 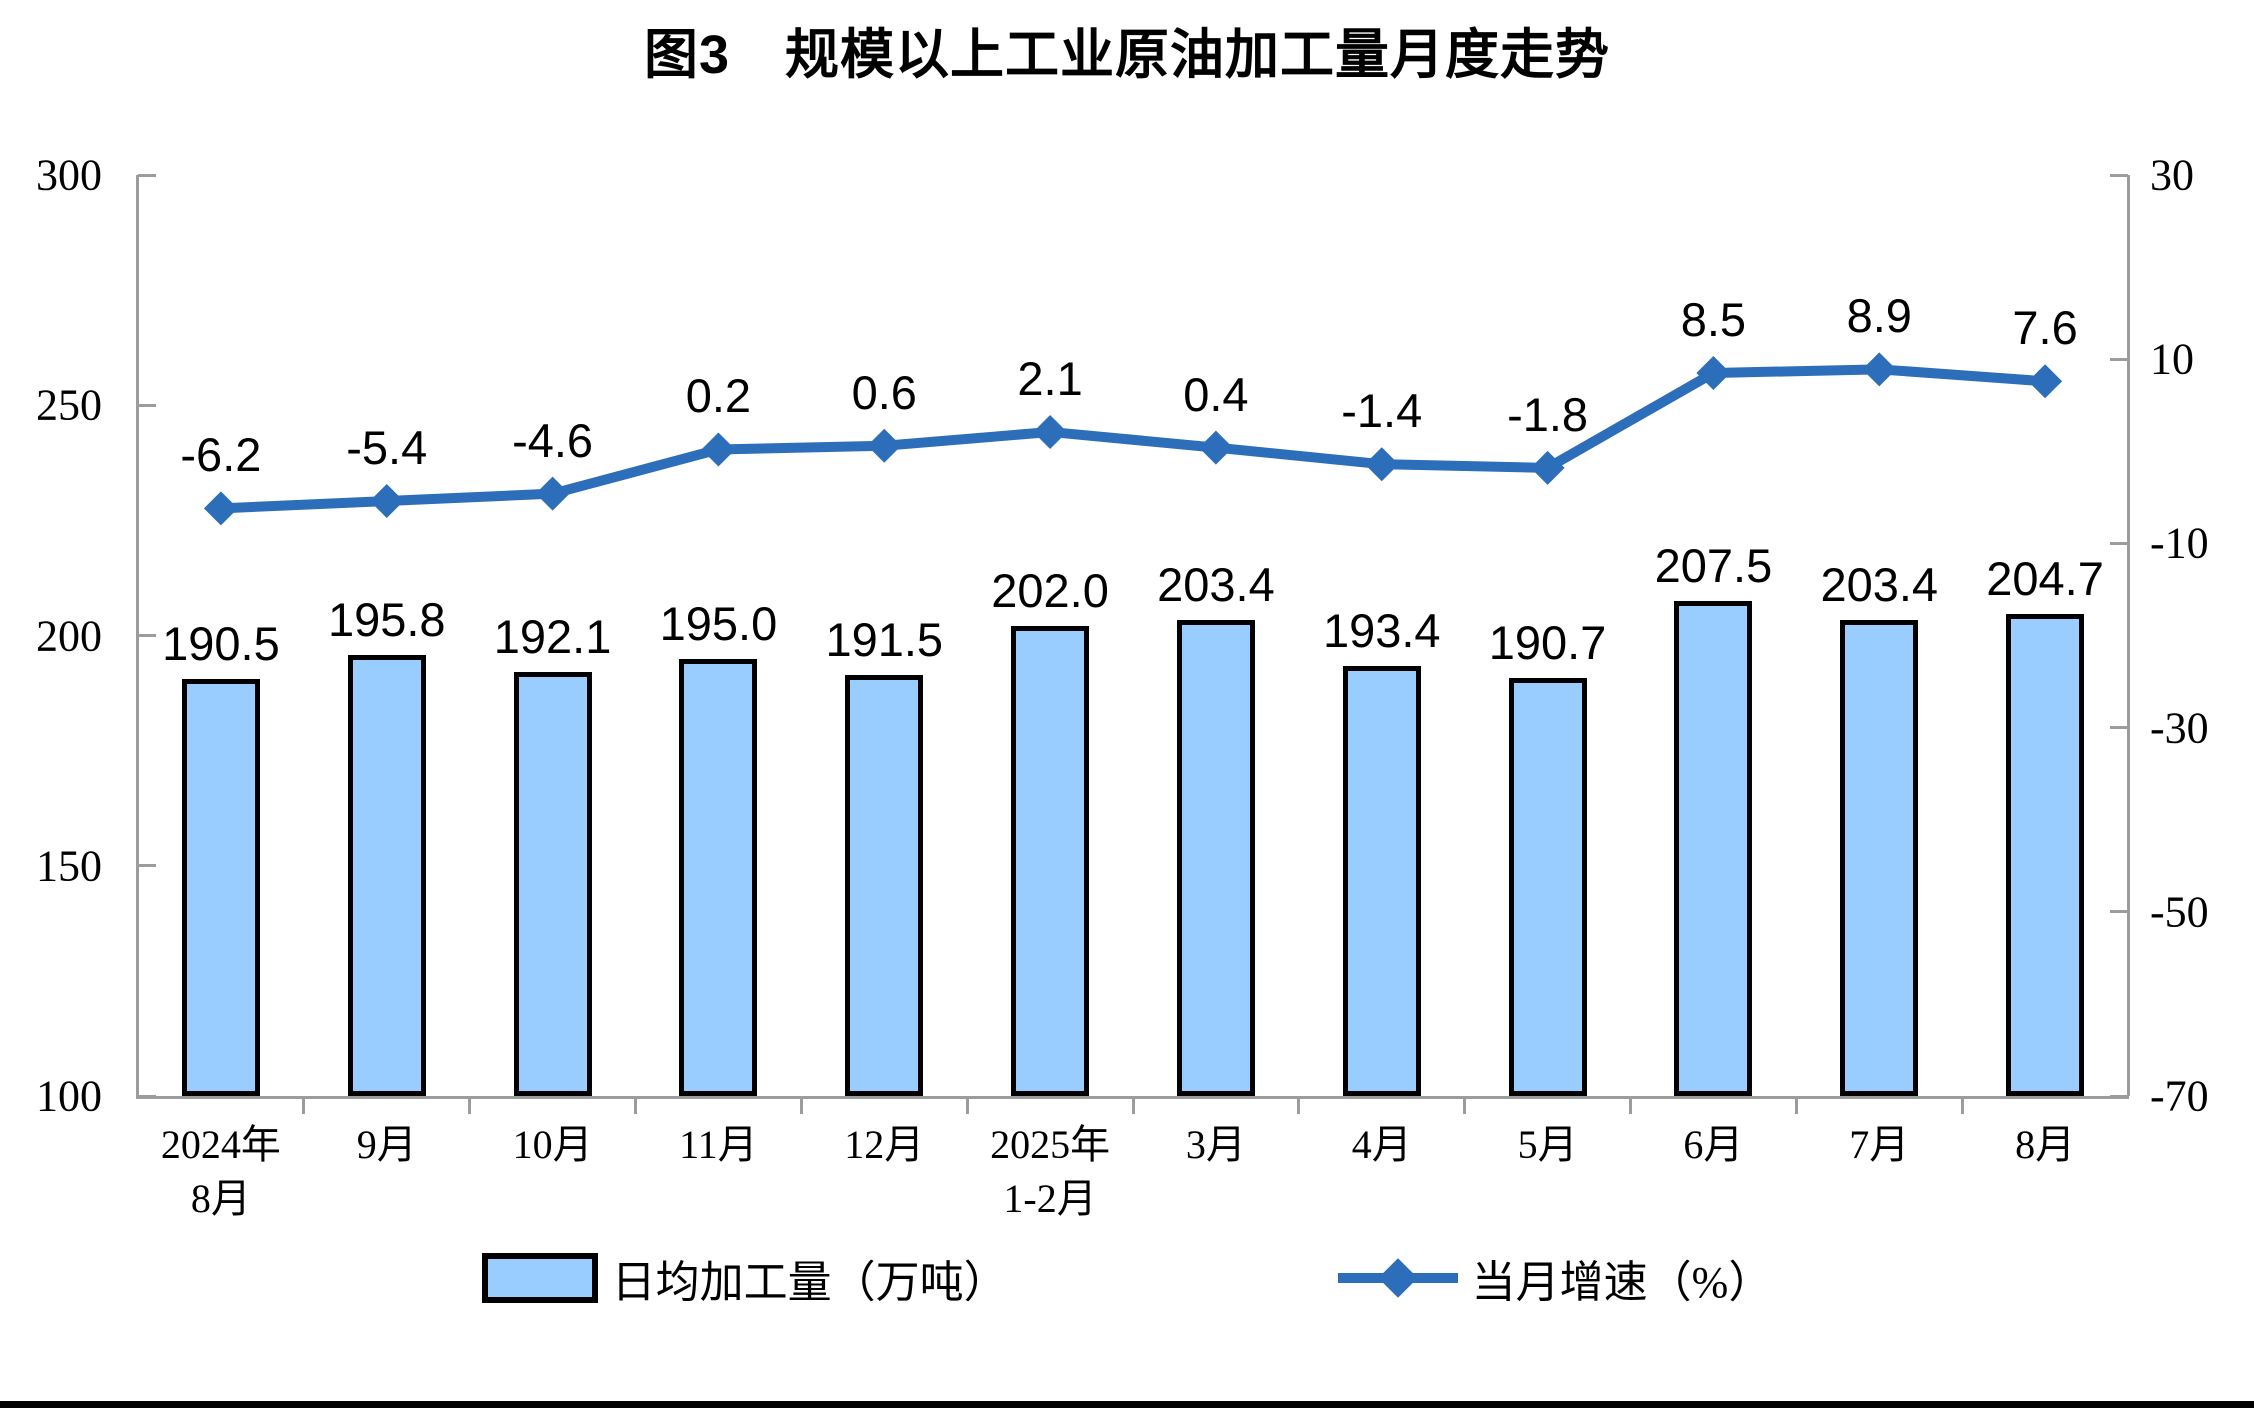 I want to click on bar-value-label: 195.0, so click(x=718, y=623).